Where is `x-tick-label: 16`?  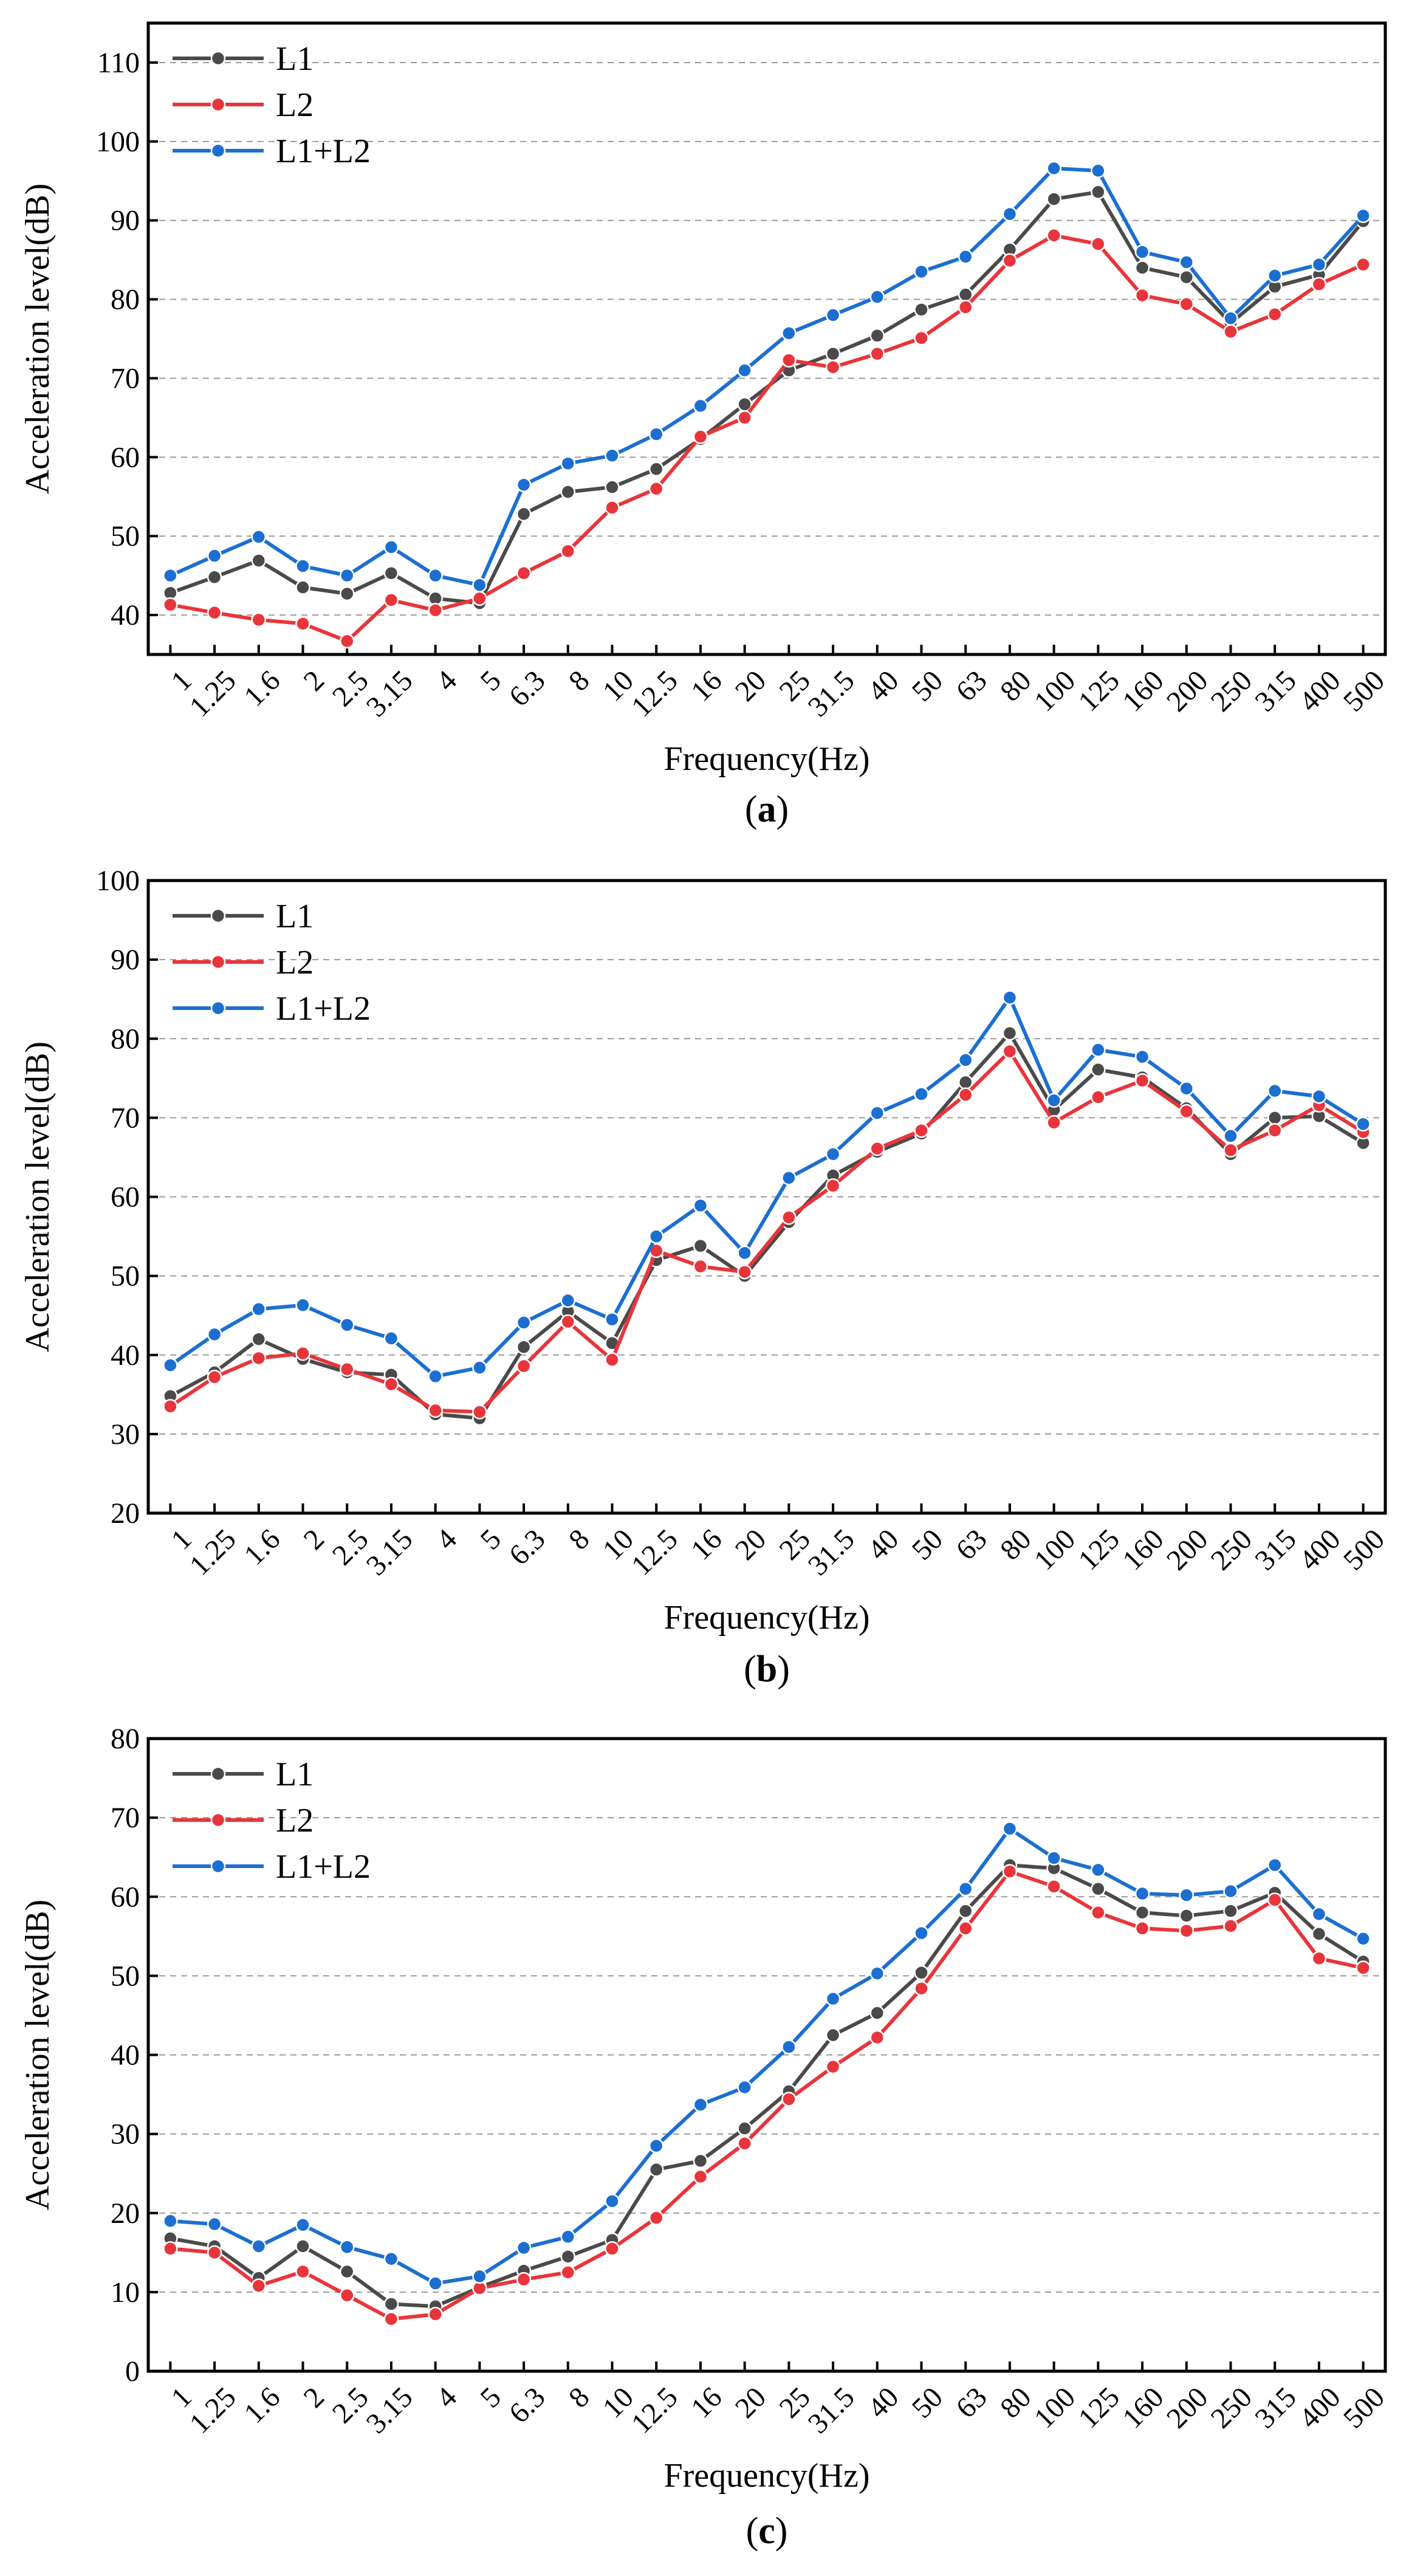
x-tick-label: 16 is located at coordinates (706, 1544).